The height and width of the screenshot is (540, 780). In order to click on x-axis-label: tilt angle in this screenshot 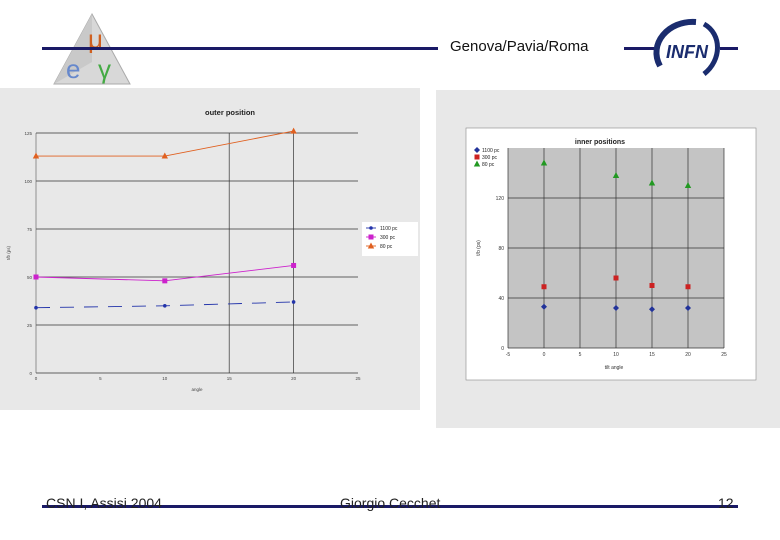, I will do `click(614, 368)`.